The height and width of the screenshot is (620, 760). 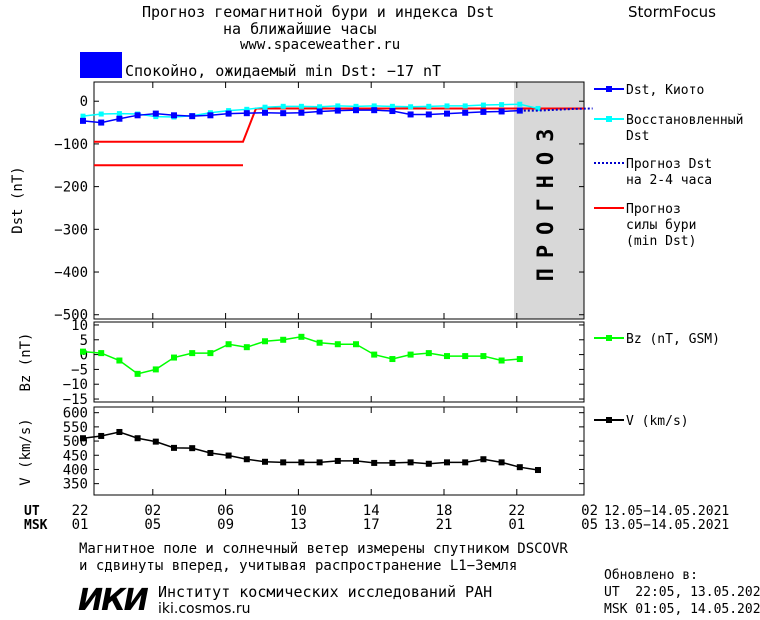 What do you see at coordinates (682, 592) in the screenshot?
I see `updated-ut: UT 22:05, 13.05.2021` at bounding box center [682, 592].